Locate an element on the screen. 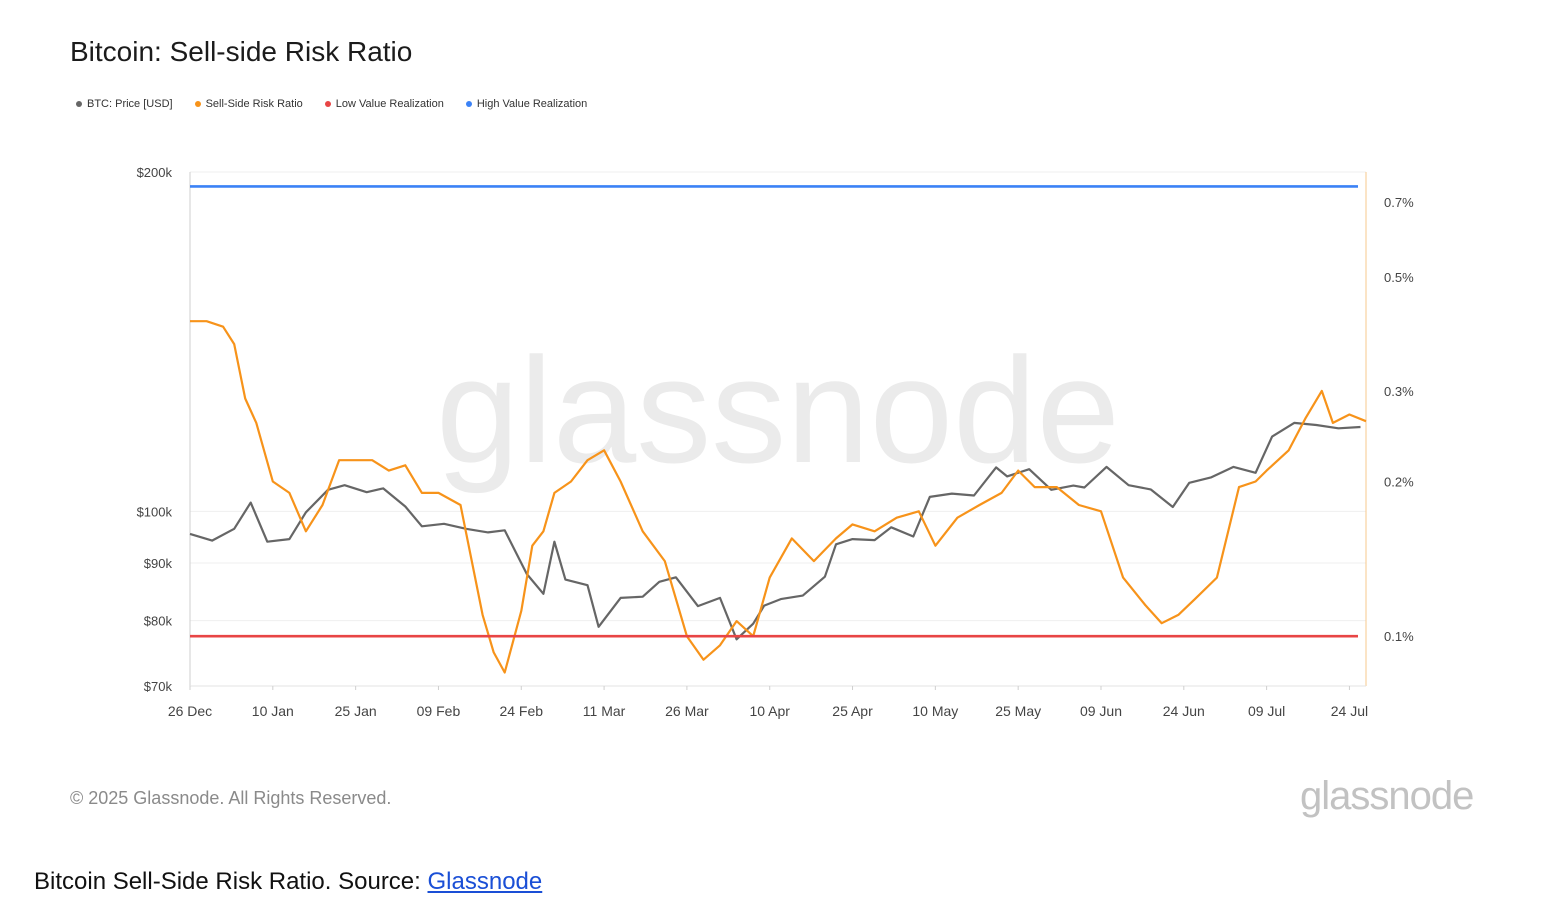 This screenshot has width=1564, height=922. x-tick-label: 09 Jun is located at coordinates (1101, 711).